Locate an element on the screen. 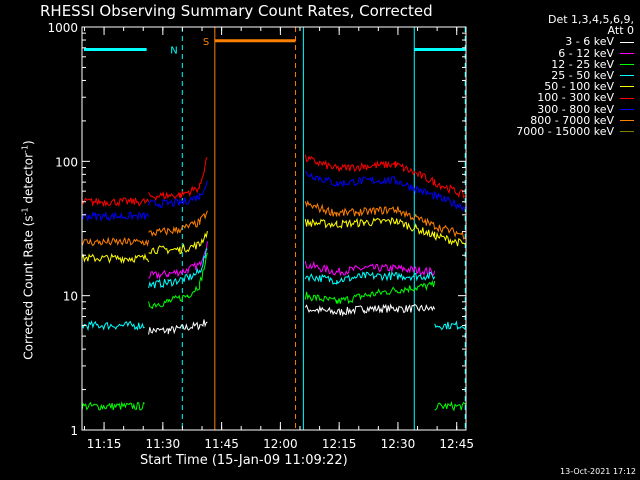 The image size is (640, 480). x-tick-label-1: 11:30 is located at coordinates (163, 444).